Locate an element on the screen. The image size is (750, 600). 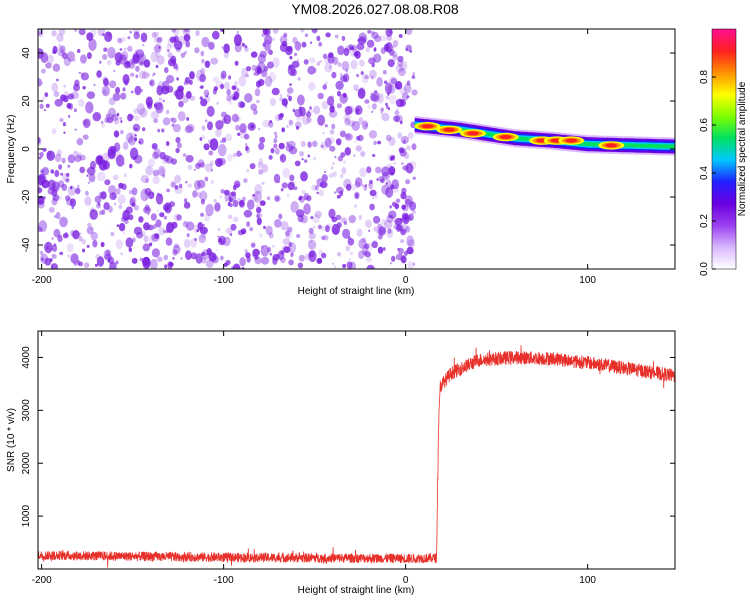
x-tick-label: 0 is located at coordinates (406, 280).